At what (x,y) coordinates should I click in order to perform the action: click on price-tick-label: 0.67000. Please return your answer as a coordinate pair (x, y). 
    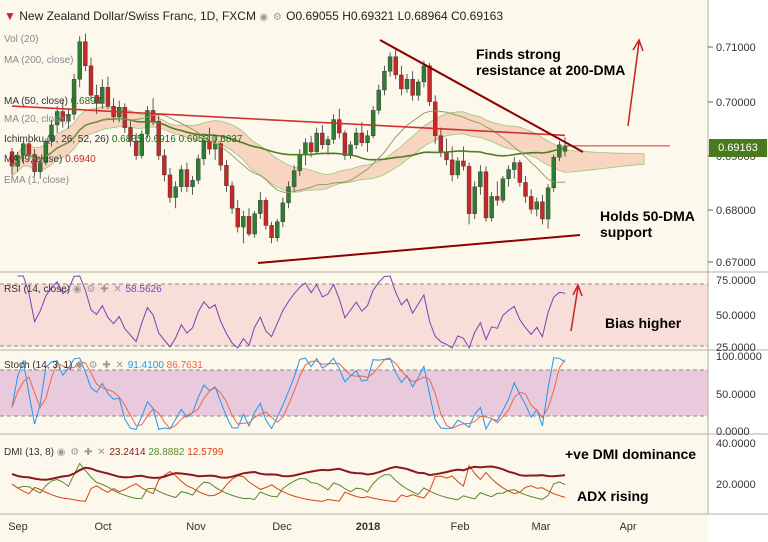
    Looking at the image, I should click on (736, 263).